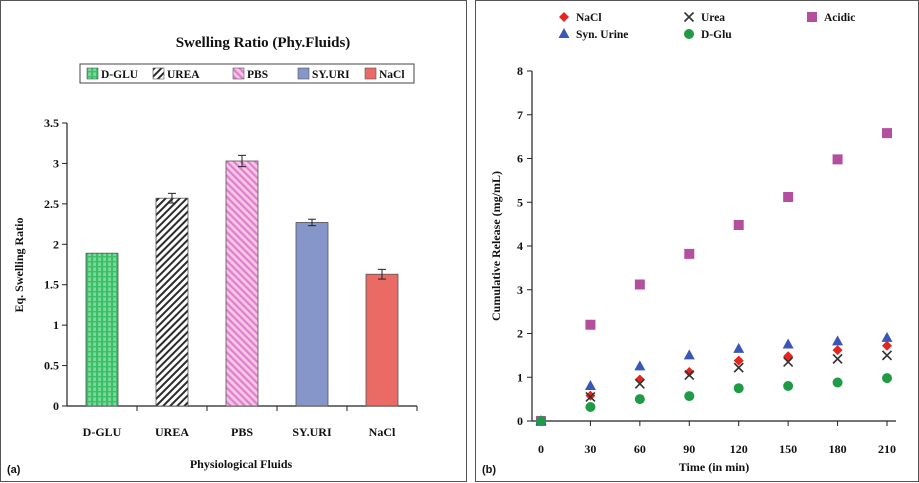 This screenshot has height=483, width=919. I want to click on x-tick-label: 60, so click(640, 449).